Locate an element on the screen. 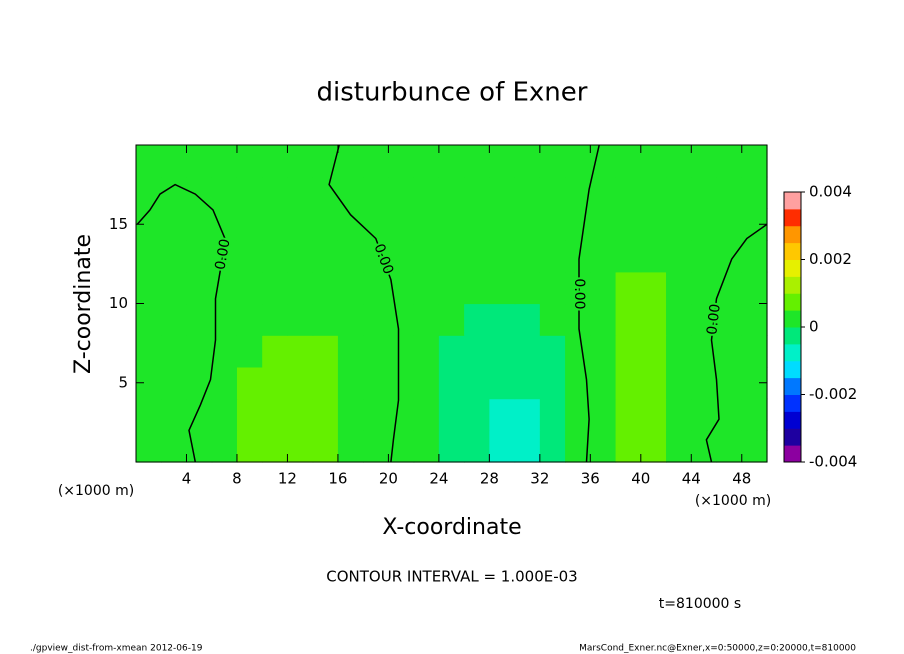 This screenshot has width=904, height=654. x-axis-label: X-coordinate is located at coordinates (451, 527).